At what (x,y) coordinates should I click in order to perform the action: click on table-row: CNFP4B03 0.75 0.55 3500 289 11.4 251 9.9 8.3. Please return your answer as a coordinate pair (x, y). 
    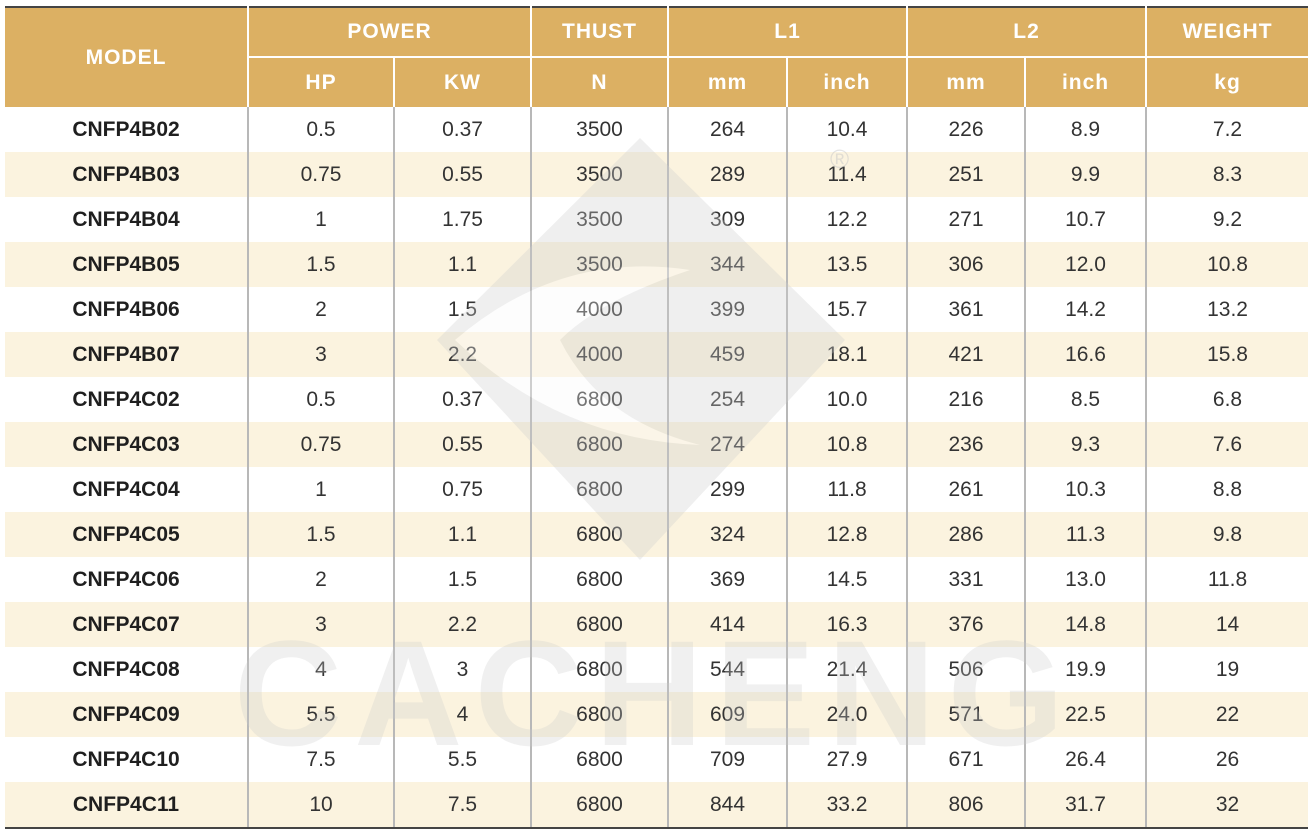
    Looking at the image, I should click on (657, 174).